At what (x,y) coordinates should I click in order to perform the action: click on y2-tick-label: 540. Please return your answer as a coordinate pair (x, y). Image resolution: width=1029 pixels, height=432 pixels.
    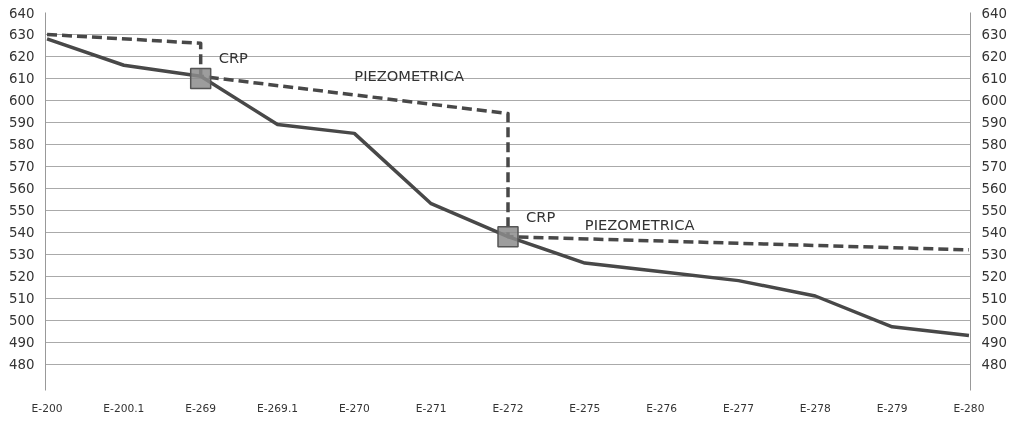
    Looking at the image, I should click on (994, 233).